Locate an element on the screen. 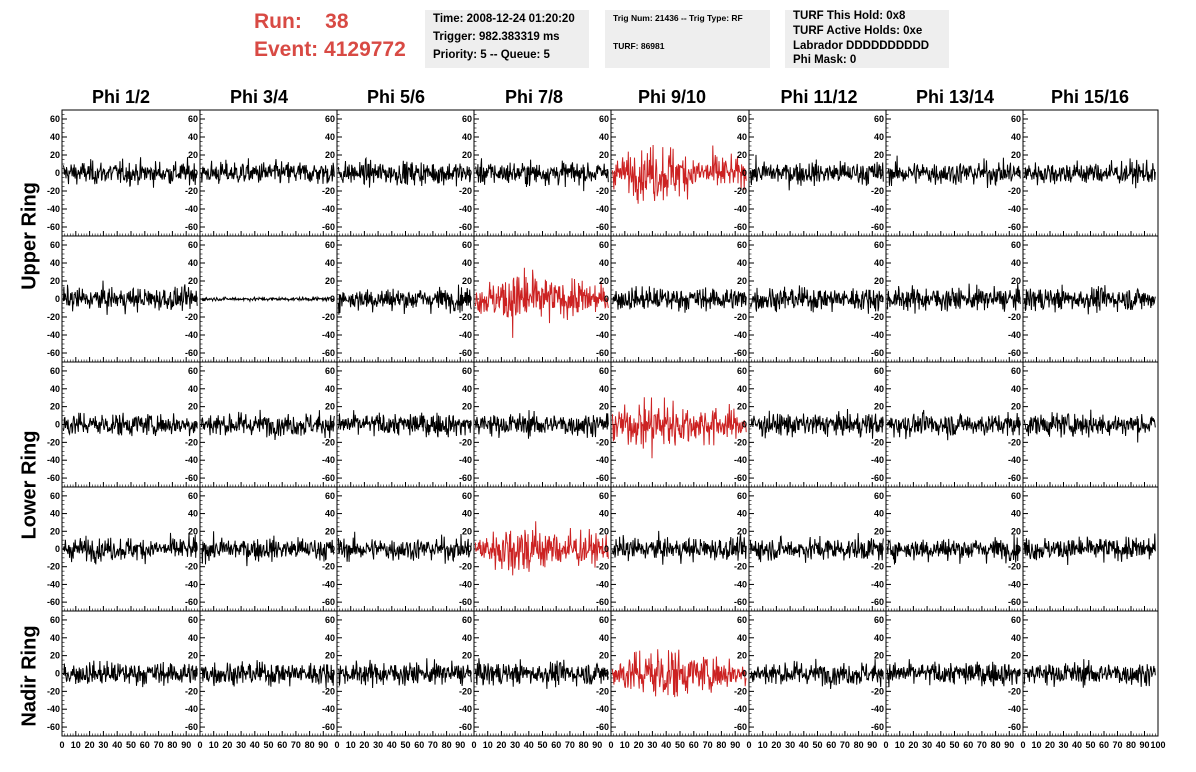  run-event-box: Run: 38 Event: 4129772 is located at coordinates (333, 37).